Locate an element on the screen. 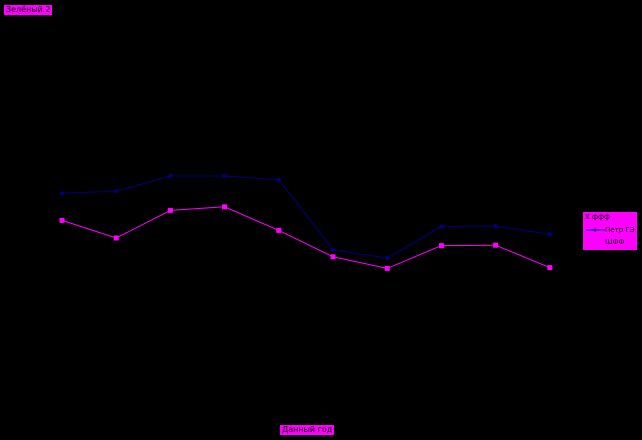  x-axis-label: Данный год is located at coordinates (307, 430).